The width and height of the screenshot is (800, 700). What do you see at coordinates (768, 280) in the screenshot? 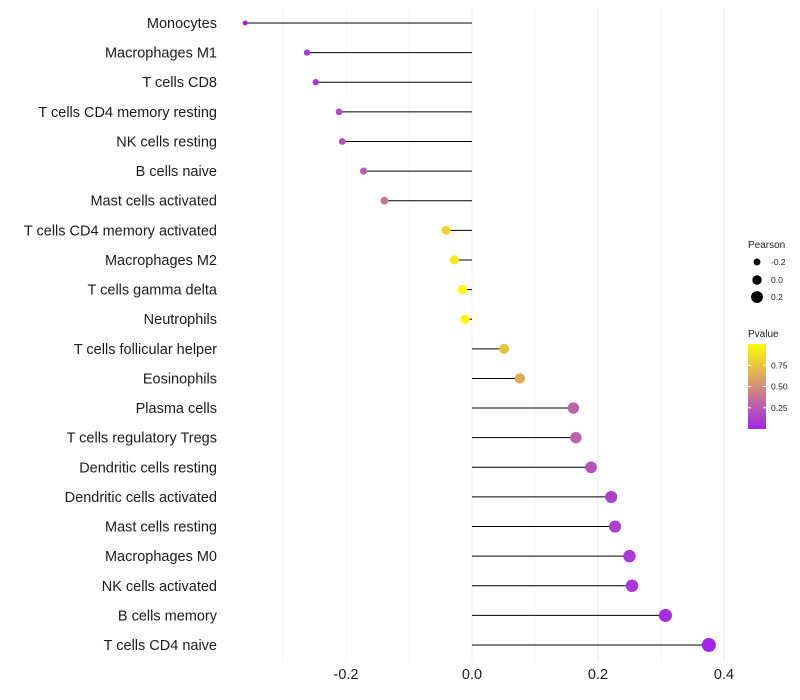
I see `size-legend: -0.2 0.0 0.2` at bounding box center [768, 280].